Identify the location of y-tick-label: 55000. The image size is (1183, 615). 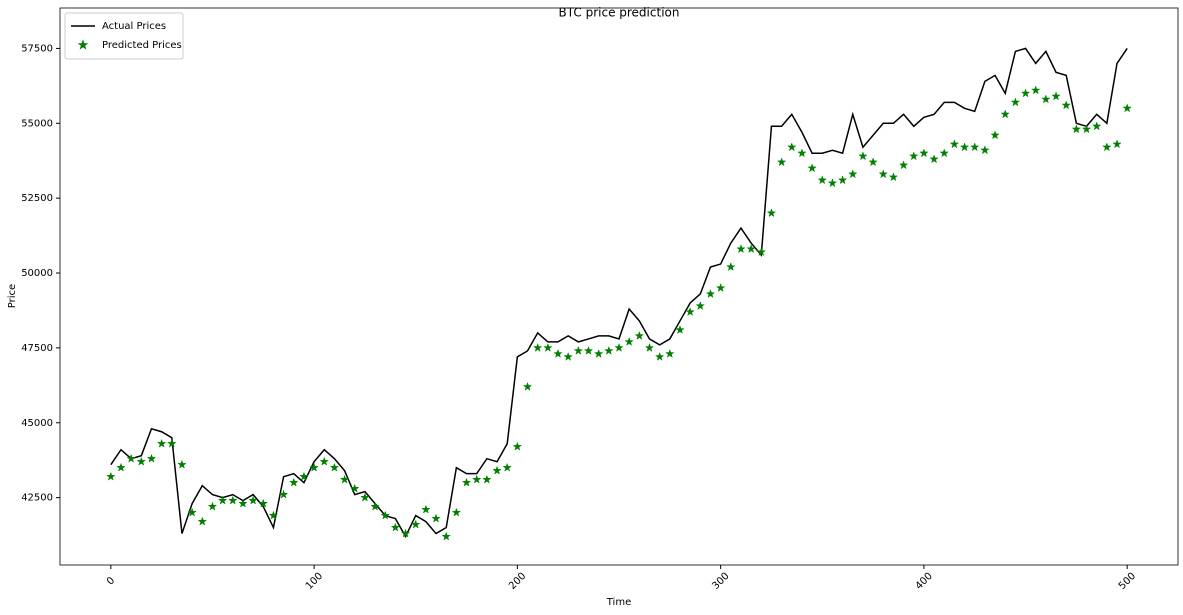
(37, 123).